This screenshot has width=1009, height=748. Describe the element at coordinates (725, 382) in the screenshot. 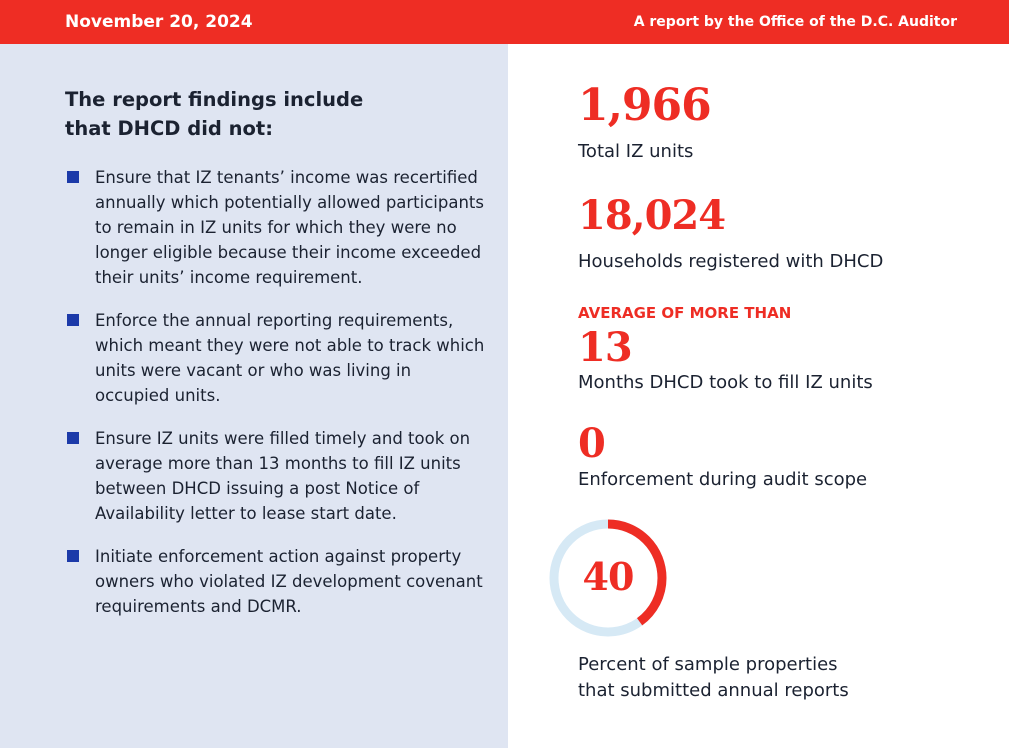

I see `months-label: Months DHCD took to fill IZ units` at that location.